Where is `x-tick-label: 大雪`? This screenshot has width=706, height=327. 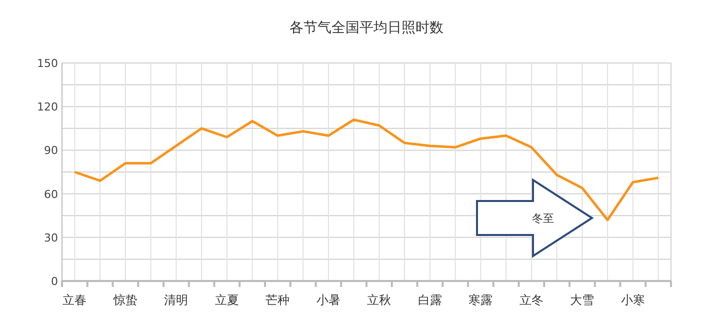 x-tick-label: 大雪 is located at coordinates (582, 300).